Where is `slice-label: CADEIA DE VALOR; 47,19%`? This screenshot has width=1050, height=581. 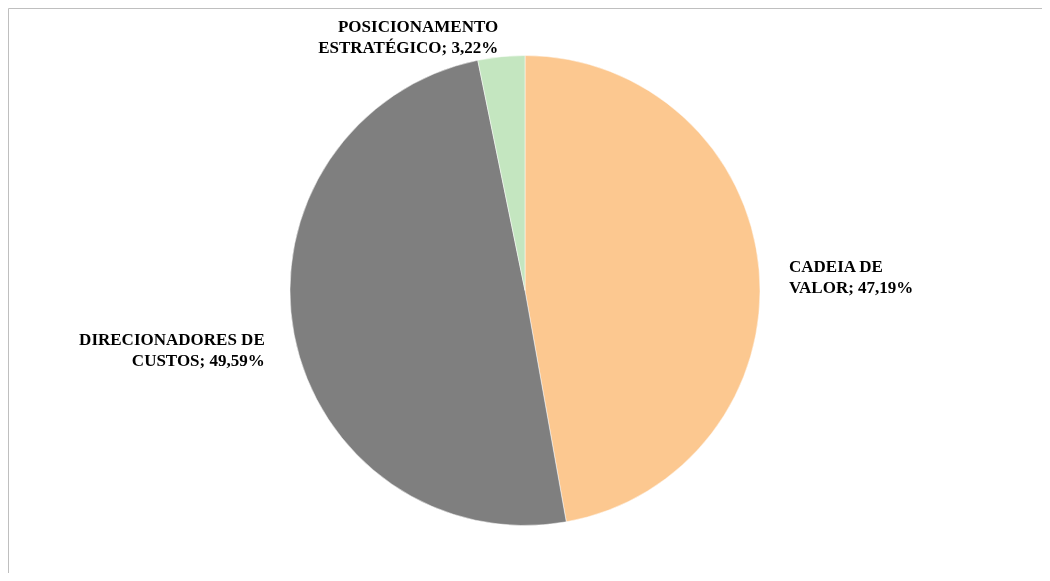 slice-label: CADEIA DE VALOR; 47,19% is located at coordinates (851, 277).